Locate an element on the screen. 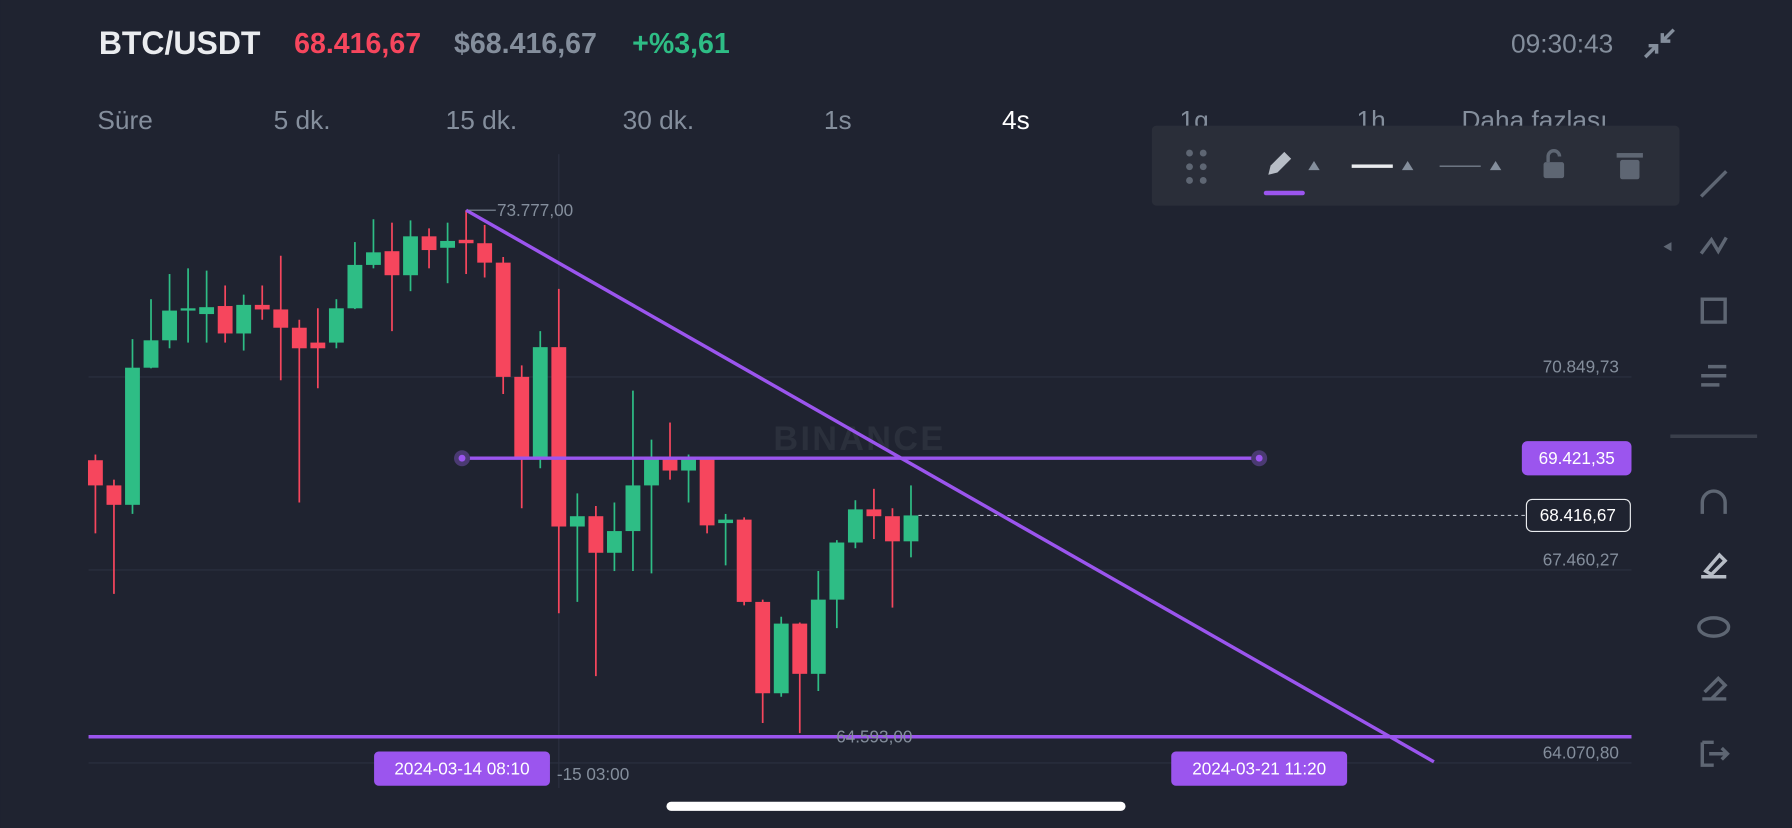  timeframe-tab: 15 dk. is located at coordinates (482, 120).